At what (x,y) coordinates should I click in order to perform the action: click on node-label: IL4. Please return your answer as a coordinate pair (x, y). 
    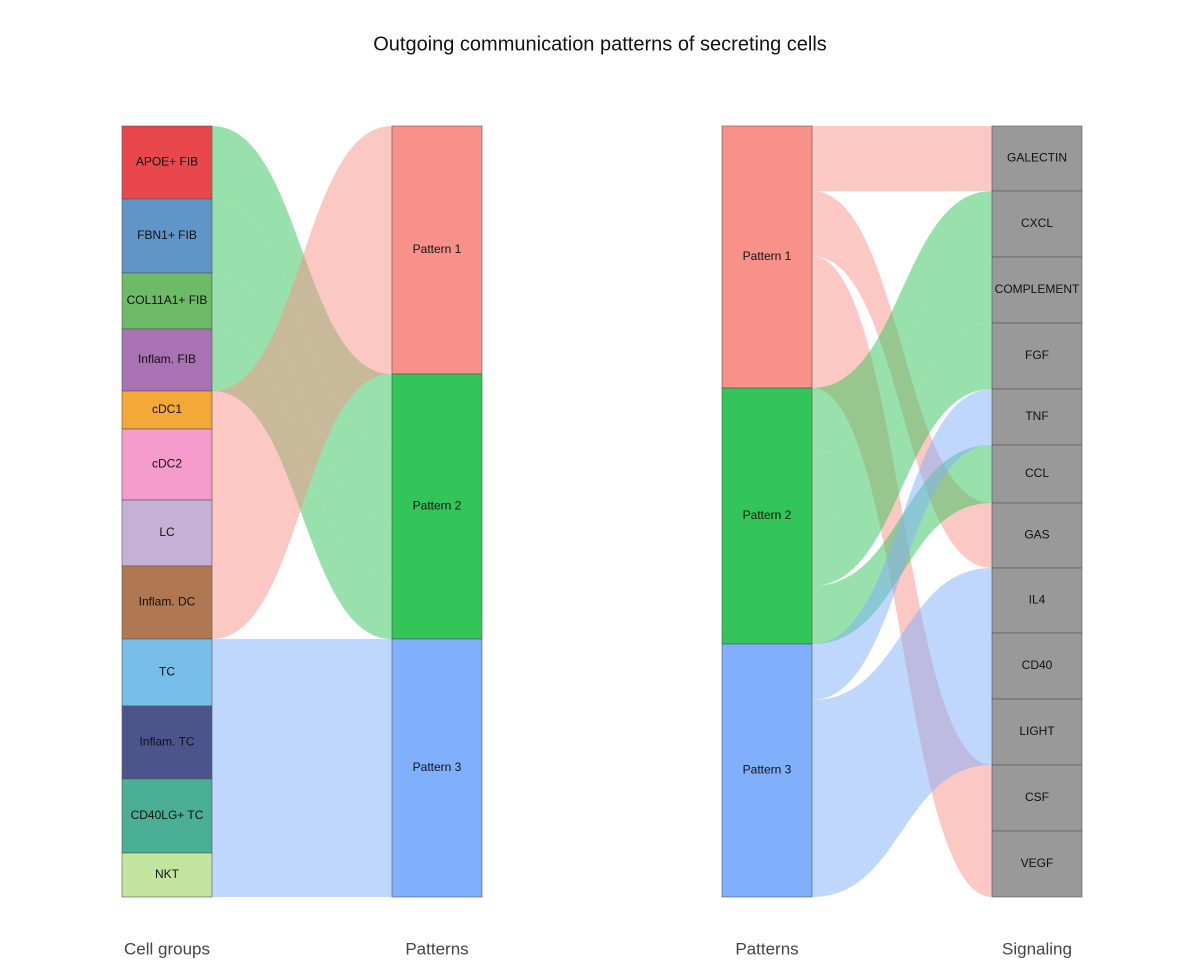
    Looking at the image, I should click on (1037, 600).